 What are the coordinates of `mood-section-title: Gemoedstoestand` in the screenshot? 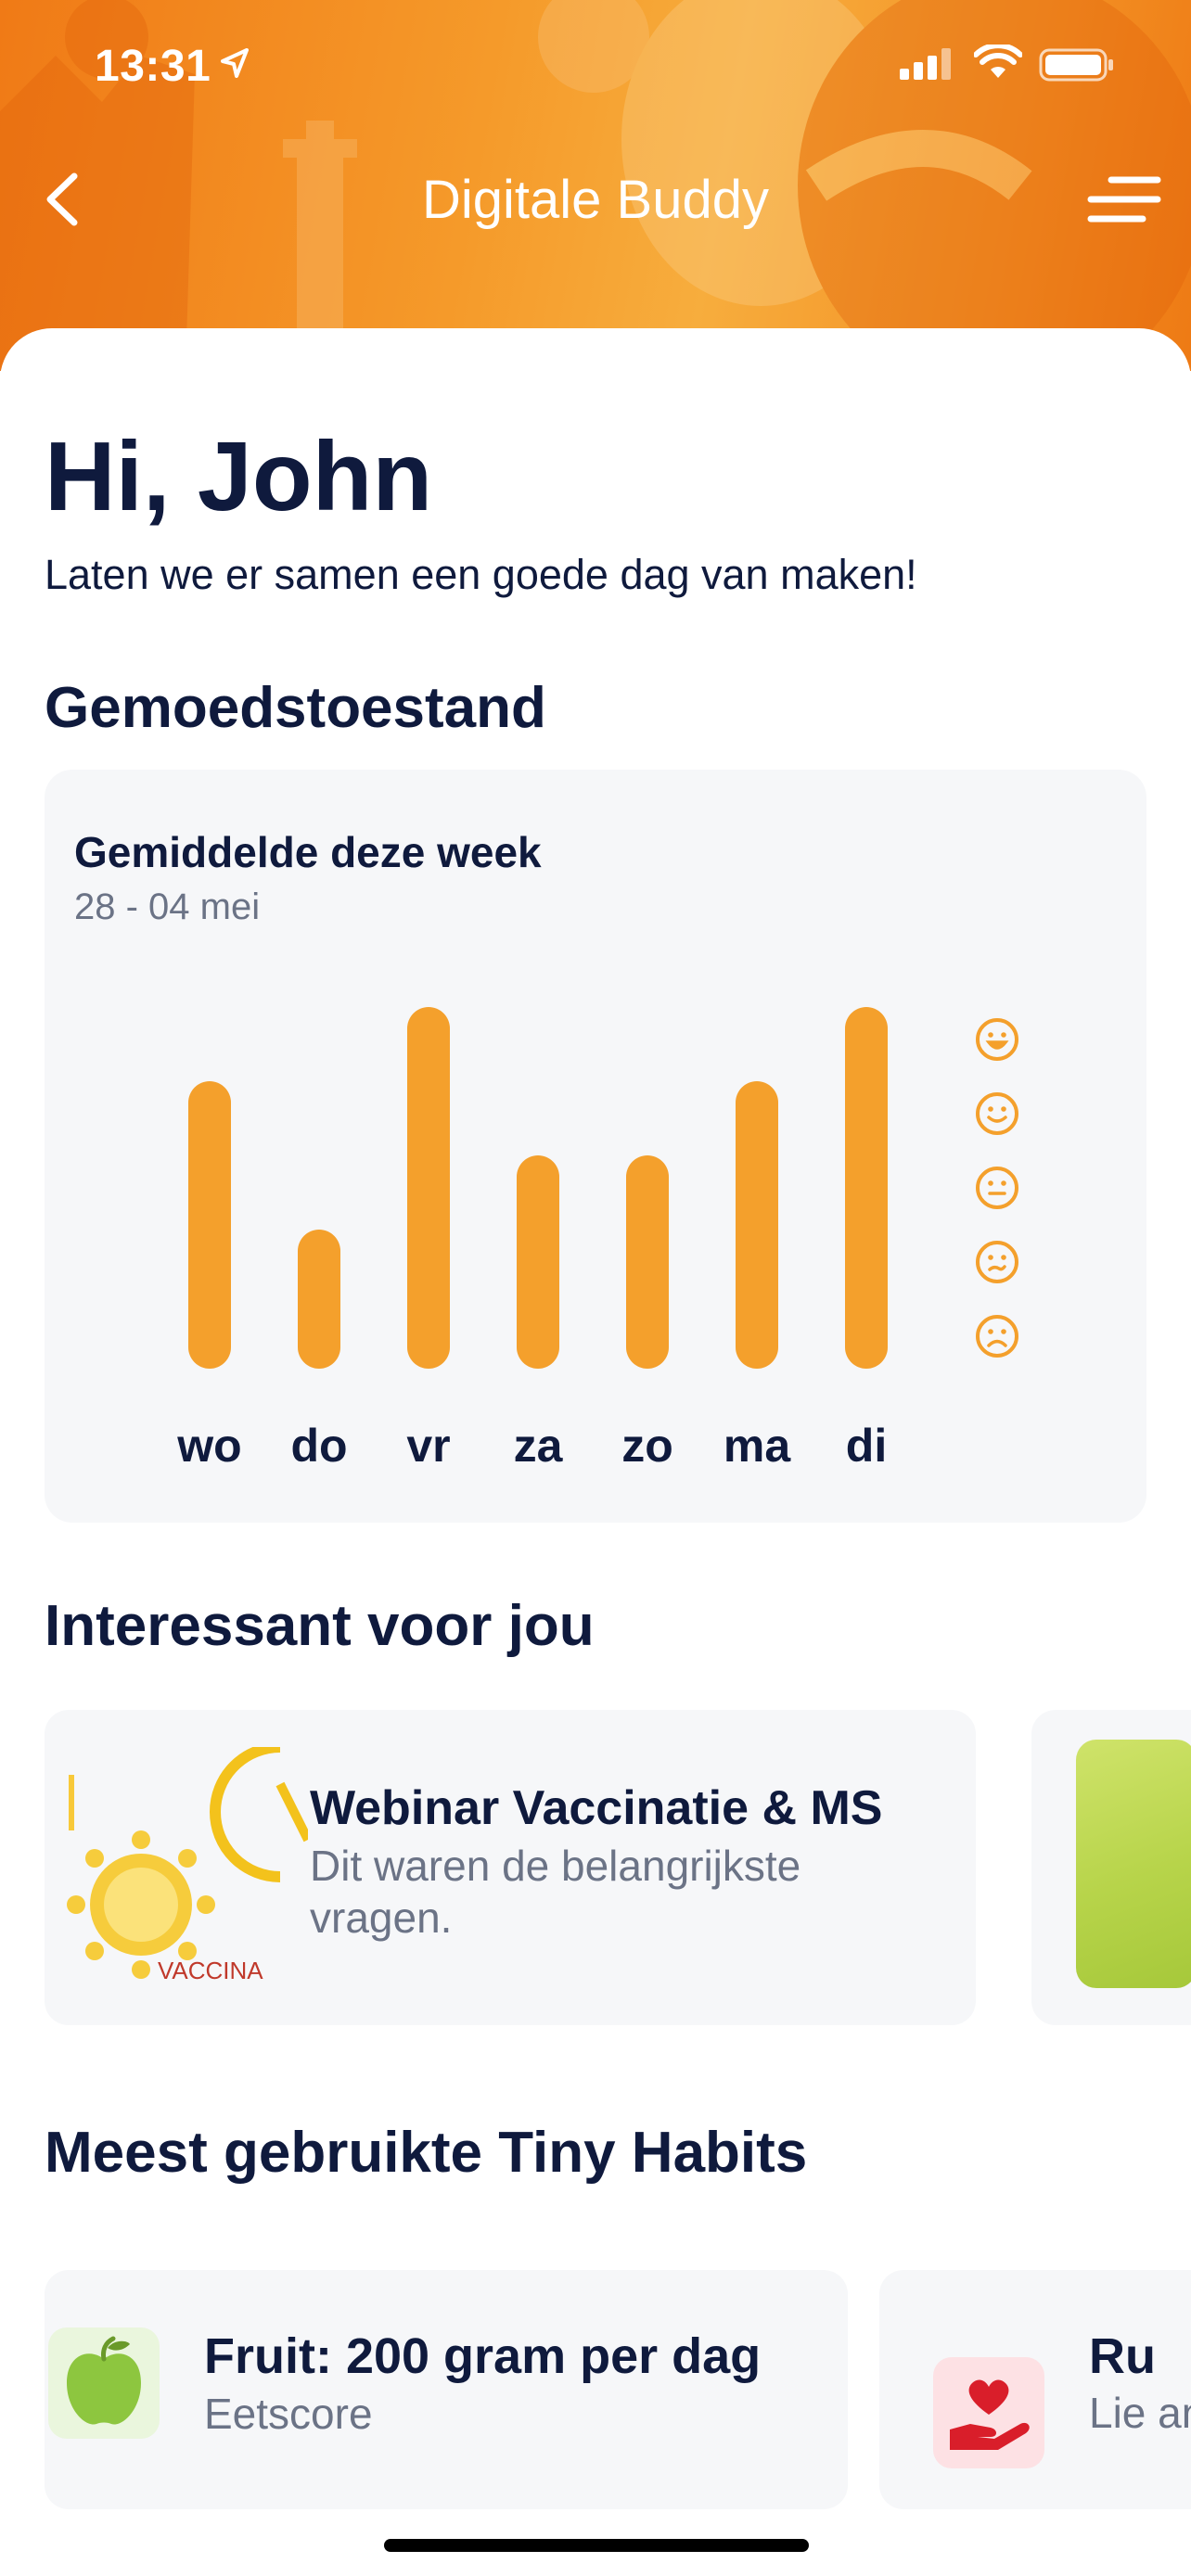 It's located at (296, 708).